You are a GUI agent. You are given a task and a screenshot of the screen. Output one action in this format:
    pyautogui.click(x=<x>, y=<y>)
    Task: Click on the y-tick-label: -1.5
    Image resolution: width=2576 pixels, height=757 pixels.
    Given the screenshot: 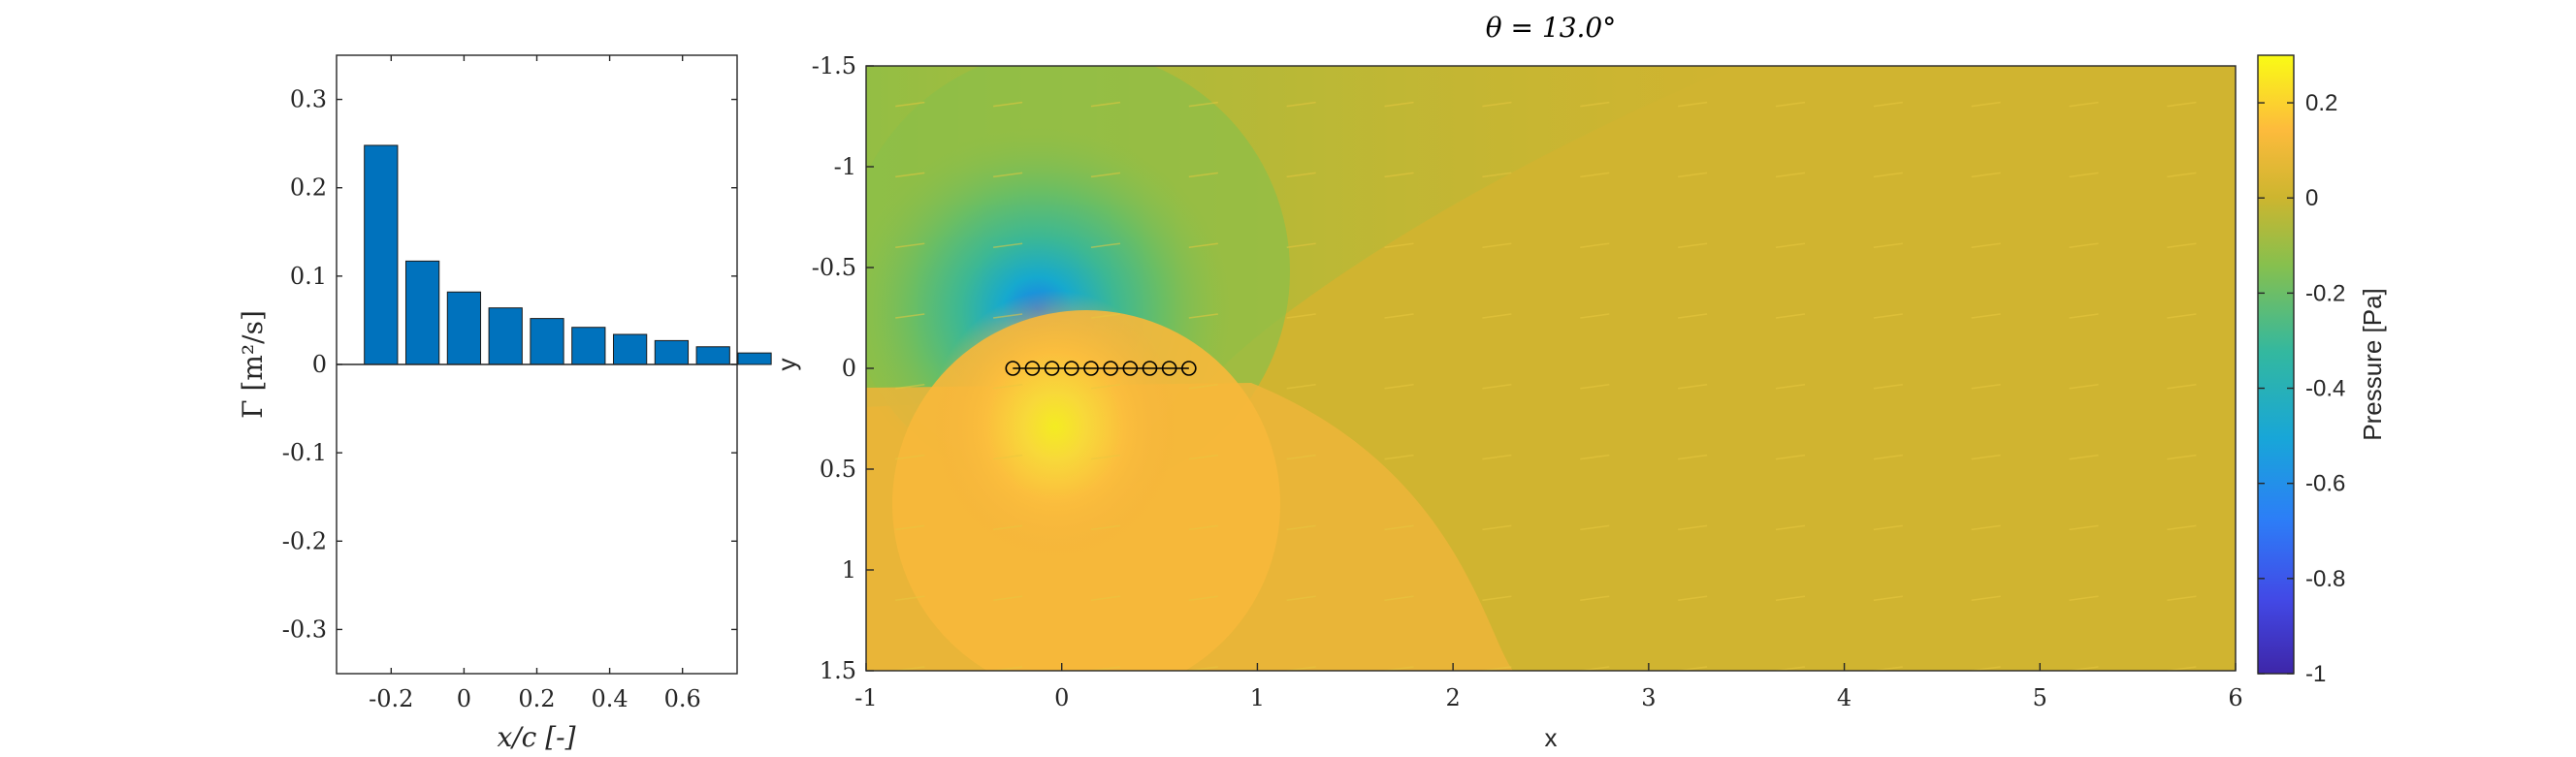 What is the action you would take?
    pyautogui.click(x=834, y=65)
    